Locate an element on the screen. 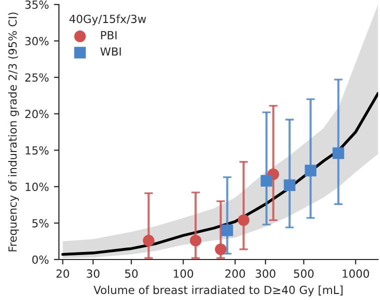 The height and width of the screenshot is (300, 380). x-tick-label: 500 is located at coordinates (304, 273).